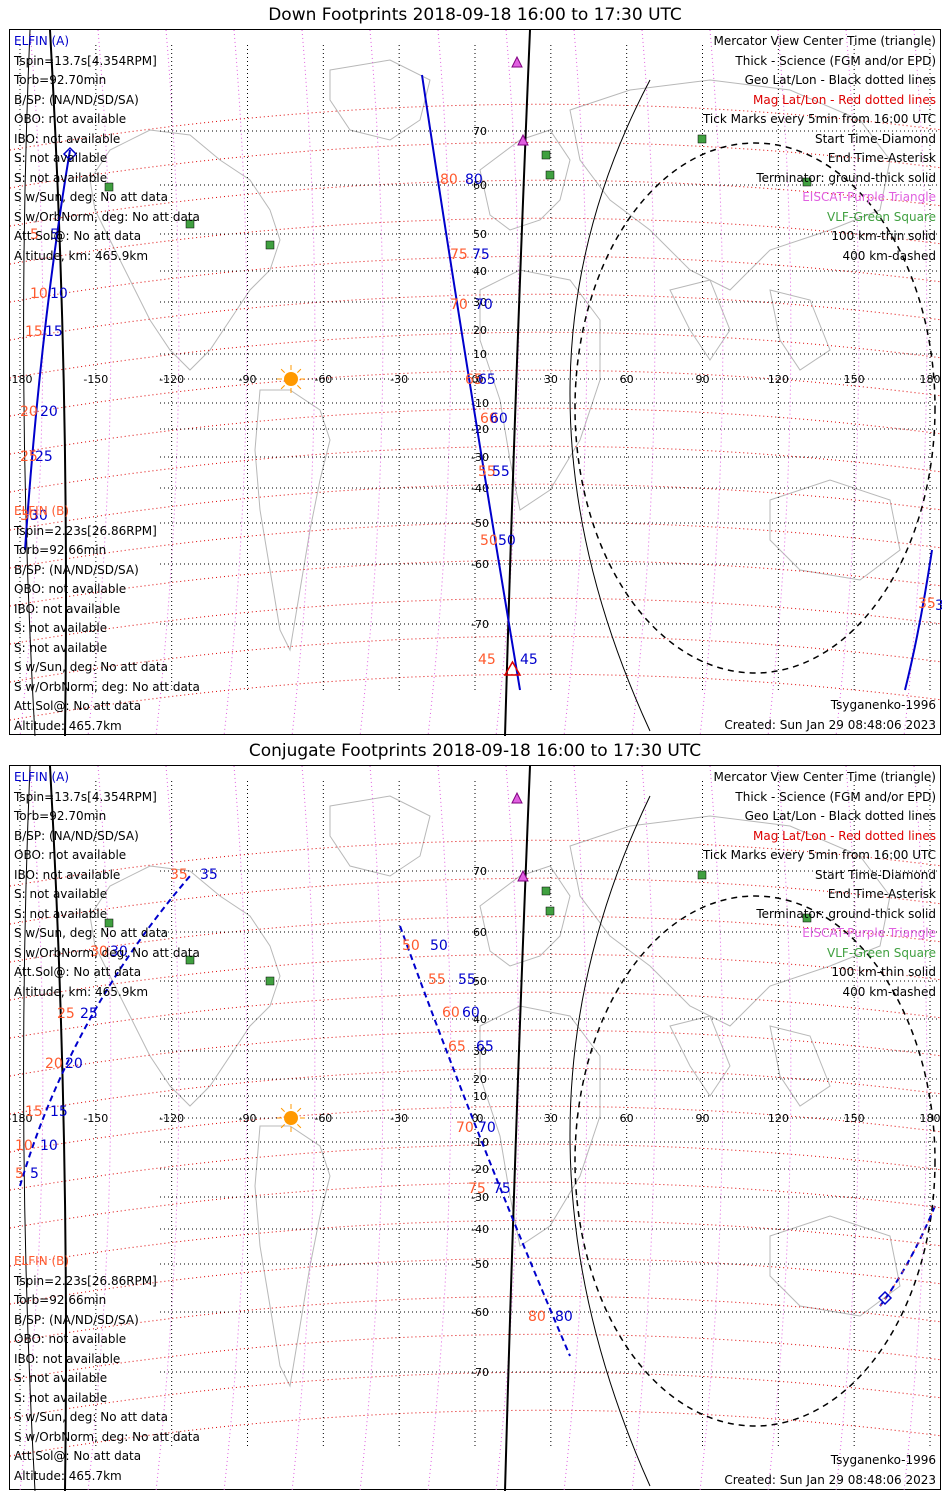 This screenshot has height=1500, width=950. Describe the element at coordinates (61, 158) in the screenshot. I see `elfin-a-line: S: not available` at that location.